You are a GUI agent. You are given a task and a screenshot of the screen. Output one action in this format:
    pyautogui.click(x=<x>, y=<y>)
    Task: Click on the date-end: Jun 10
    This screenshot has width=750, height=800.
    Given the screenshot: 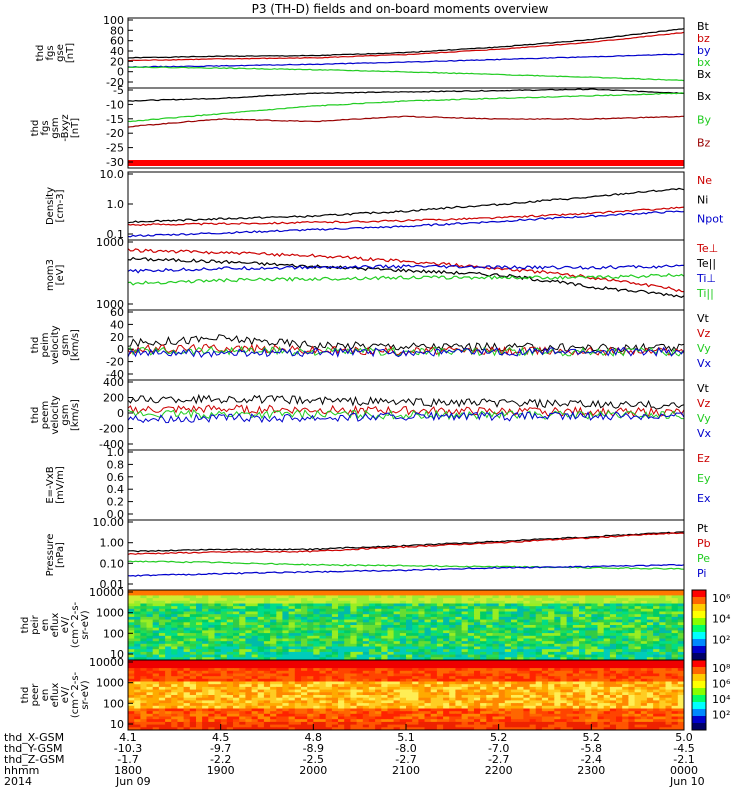 What is the action you would take?
    pyautogui.click(x=687, y=781)
    